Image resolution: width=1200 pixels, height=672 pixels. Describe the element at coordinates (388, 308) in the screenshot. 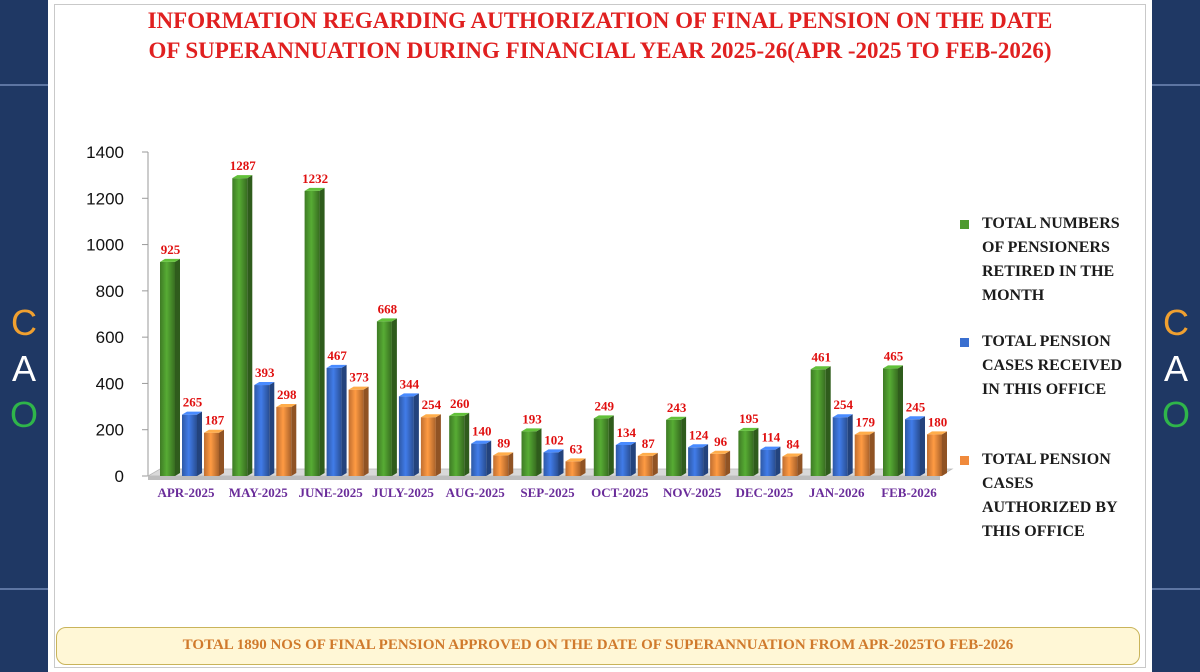

I see `data-label: 668` at that location.